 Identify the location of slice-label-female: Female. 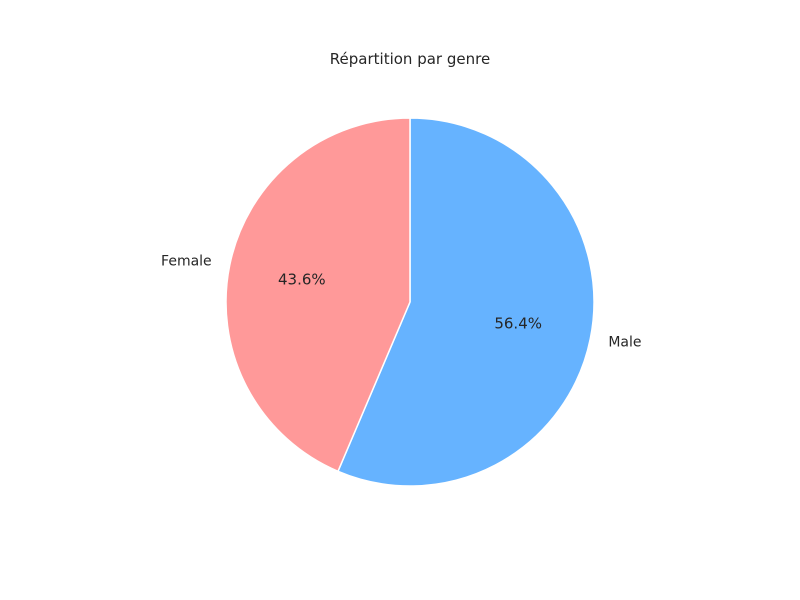
(186, 262).